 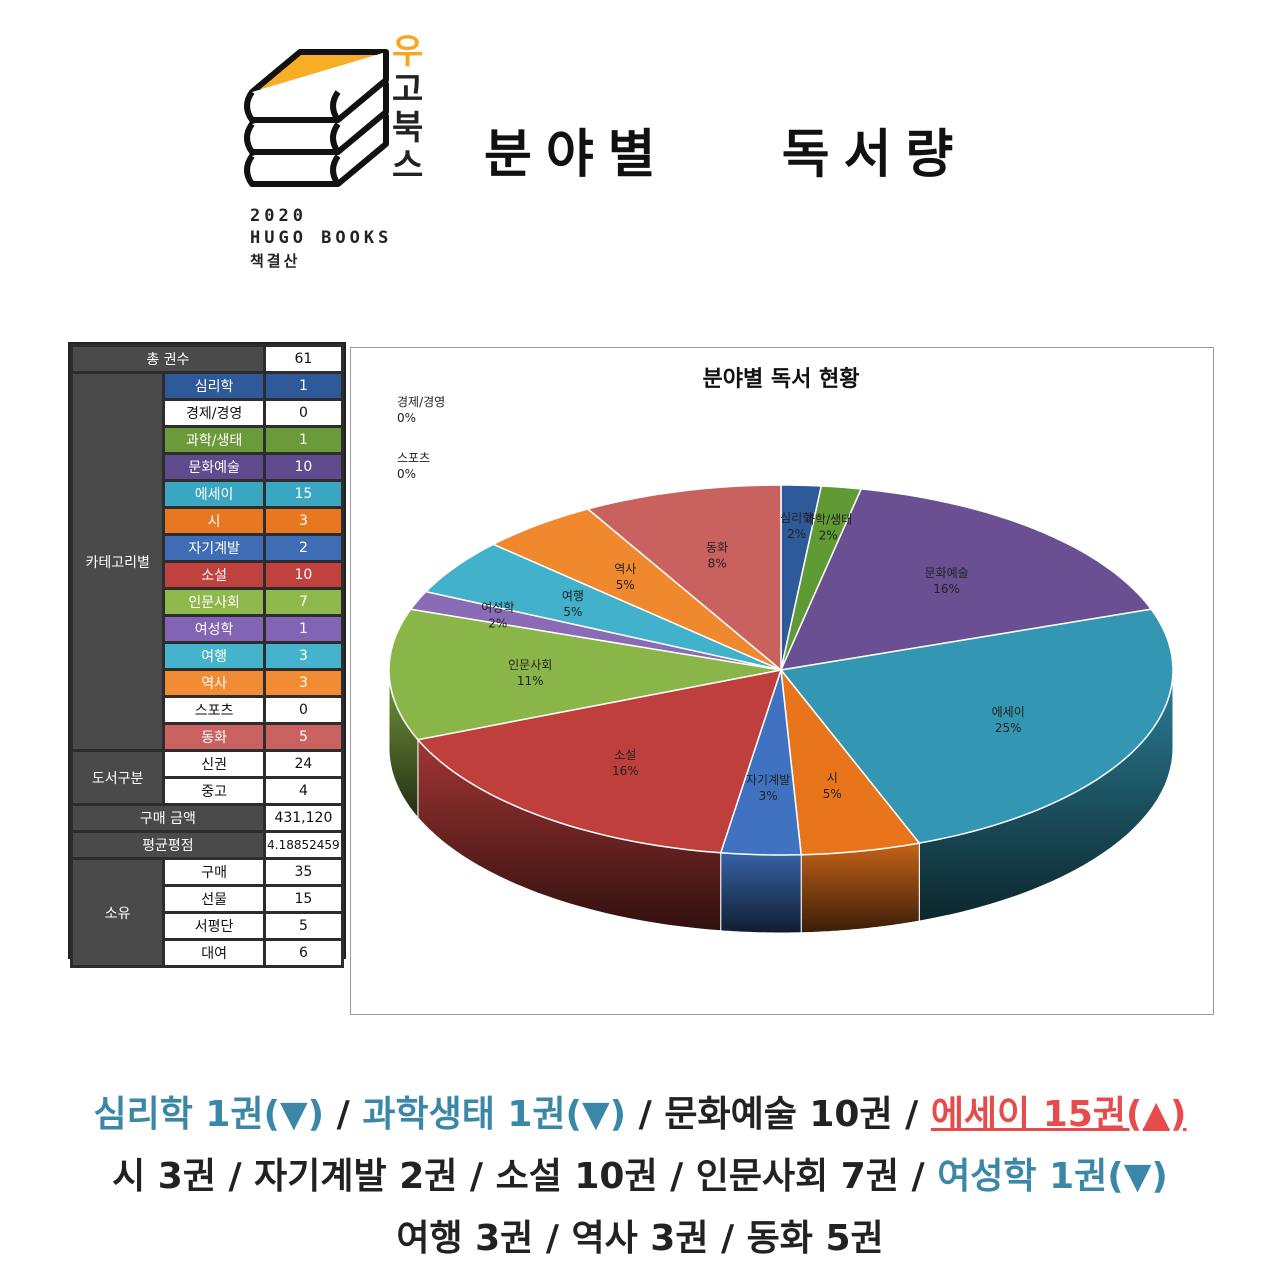 I want to click on logo-char-1: 우, so click(x=408, y=52).